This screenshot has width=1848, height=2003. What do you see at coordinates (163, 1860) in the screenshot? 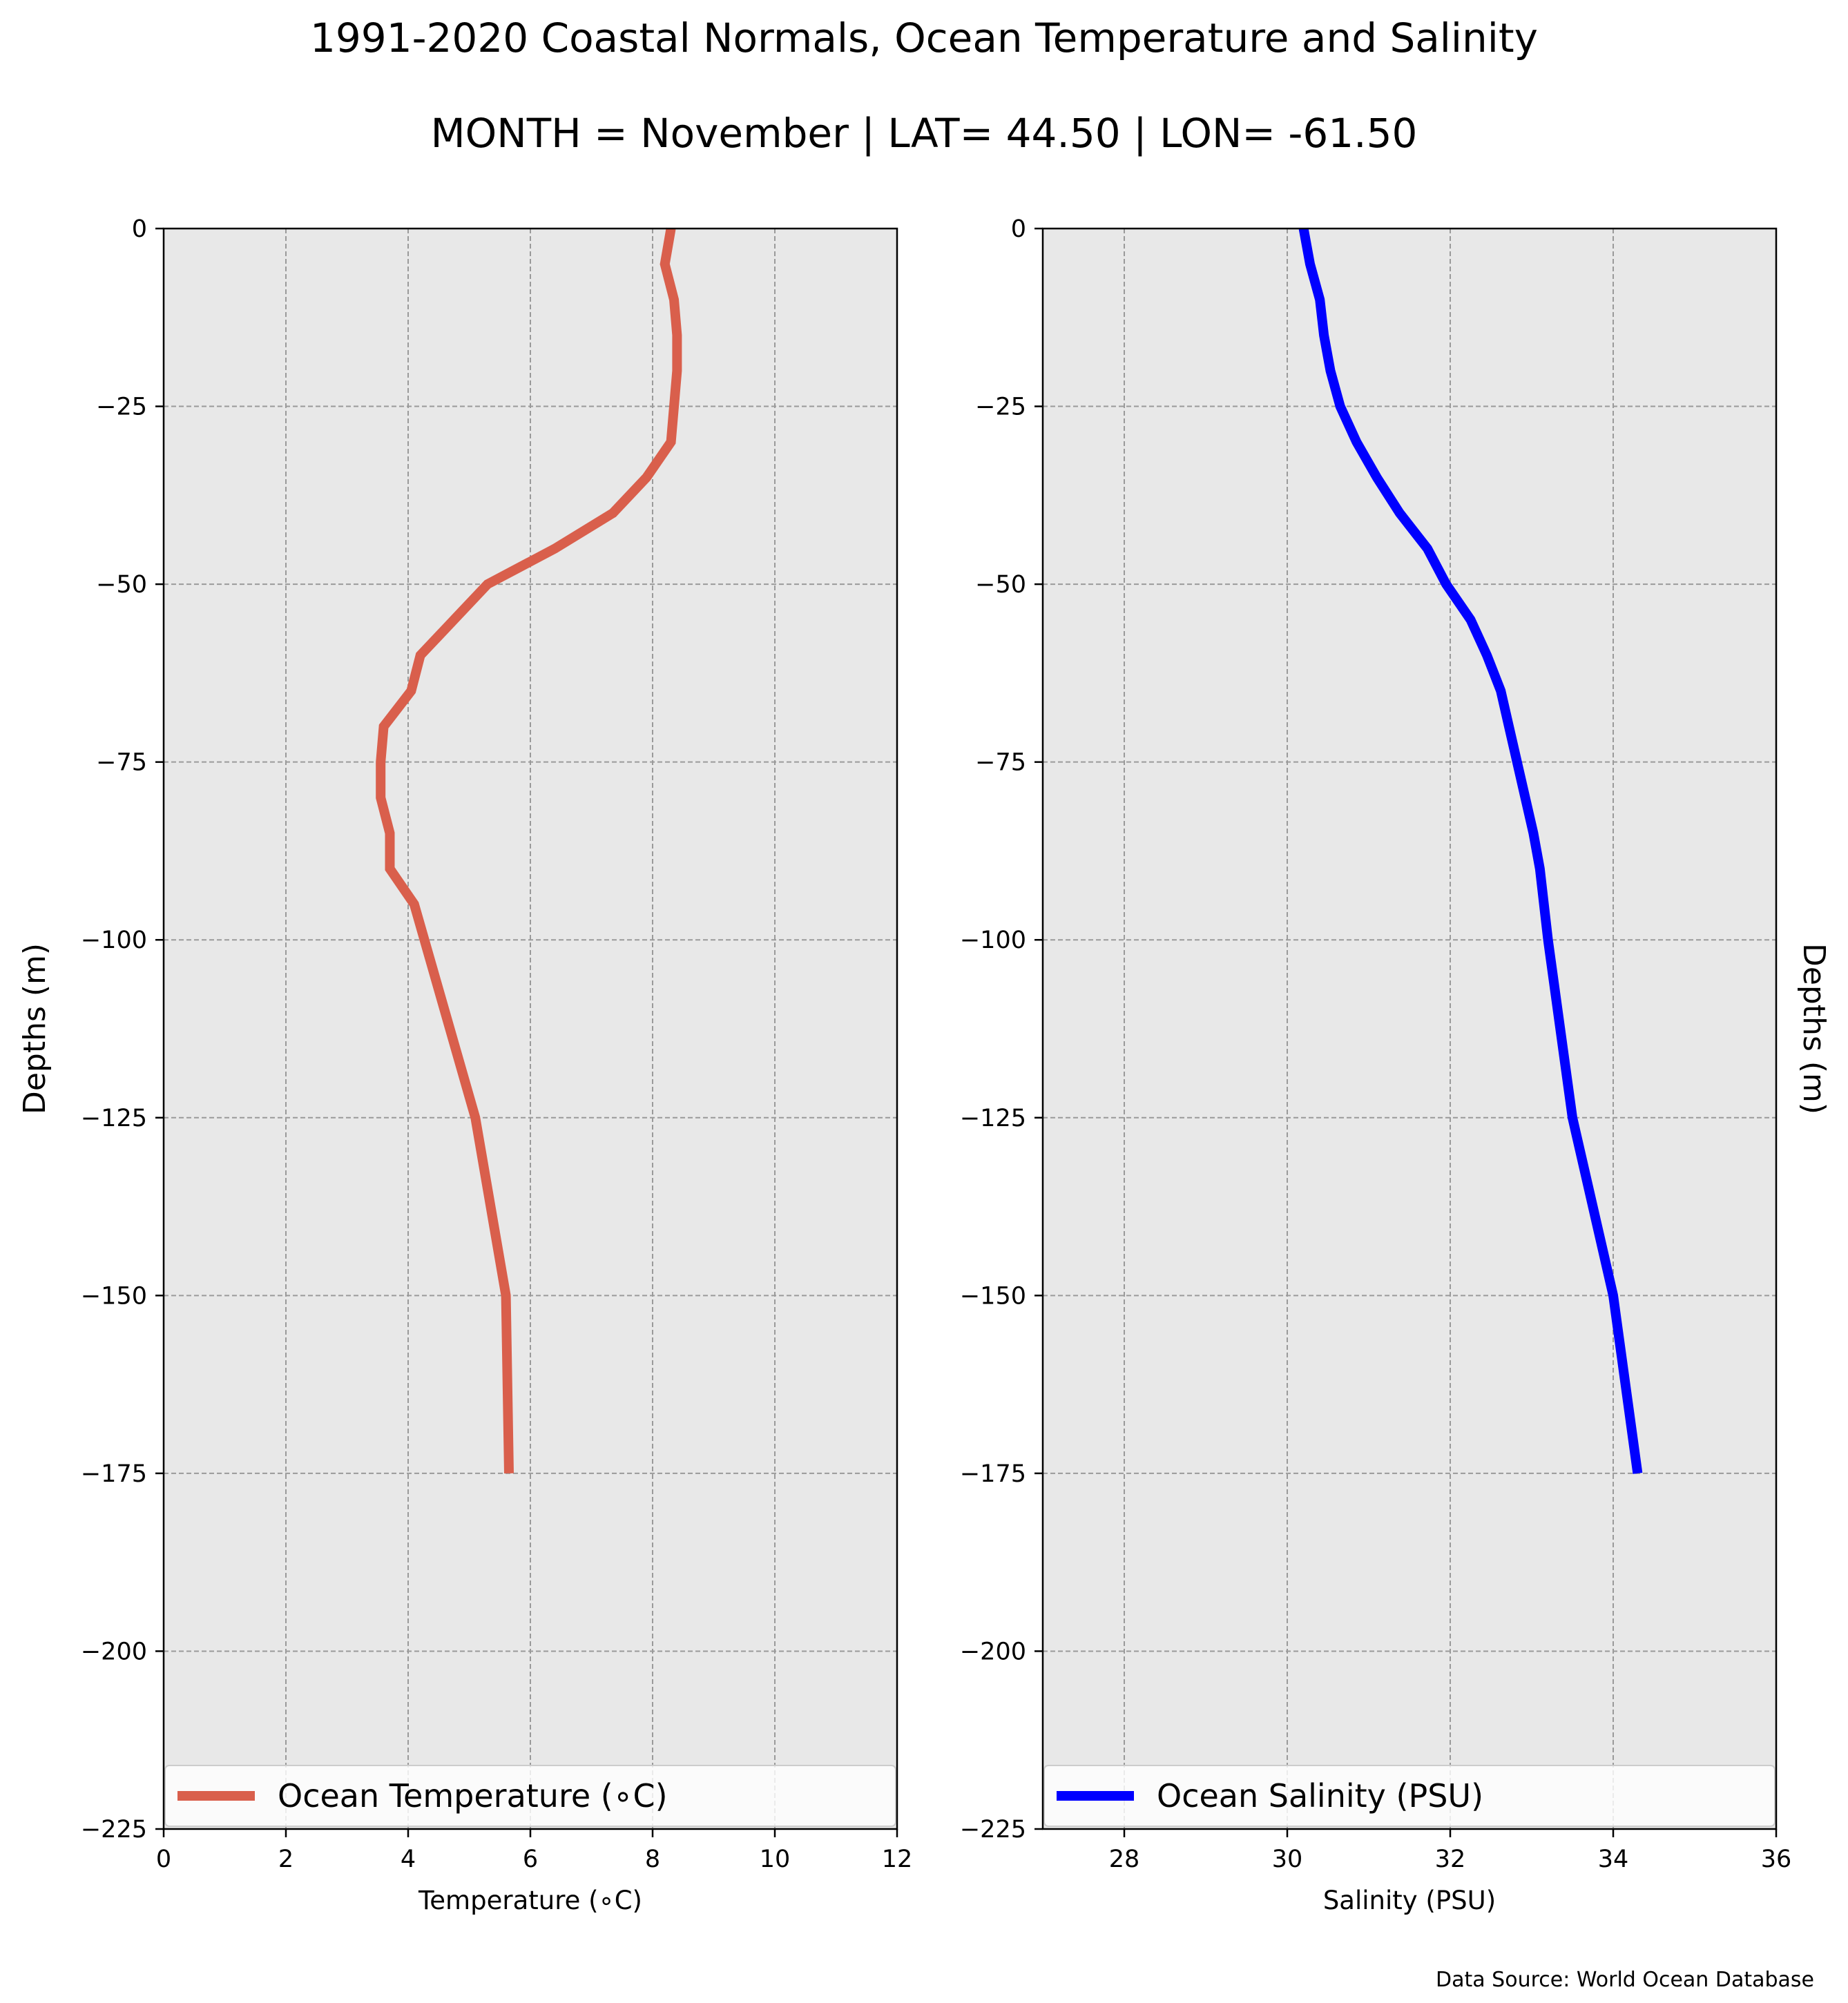
I see `temperature-x-tick-label-0: 0` at bounding box center [163, 1860].